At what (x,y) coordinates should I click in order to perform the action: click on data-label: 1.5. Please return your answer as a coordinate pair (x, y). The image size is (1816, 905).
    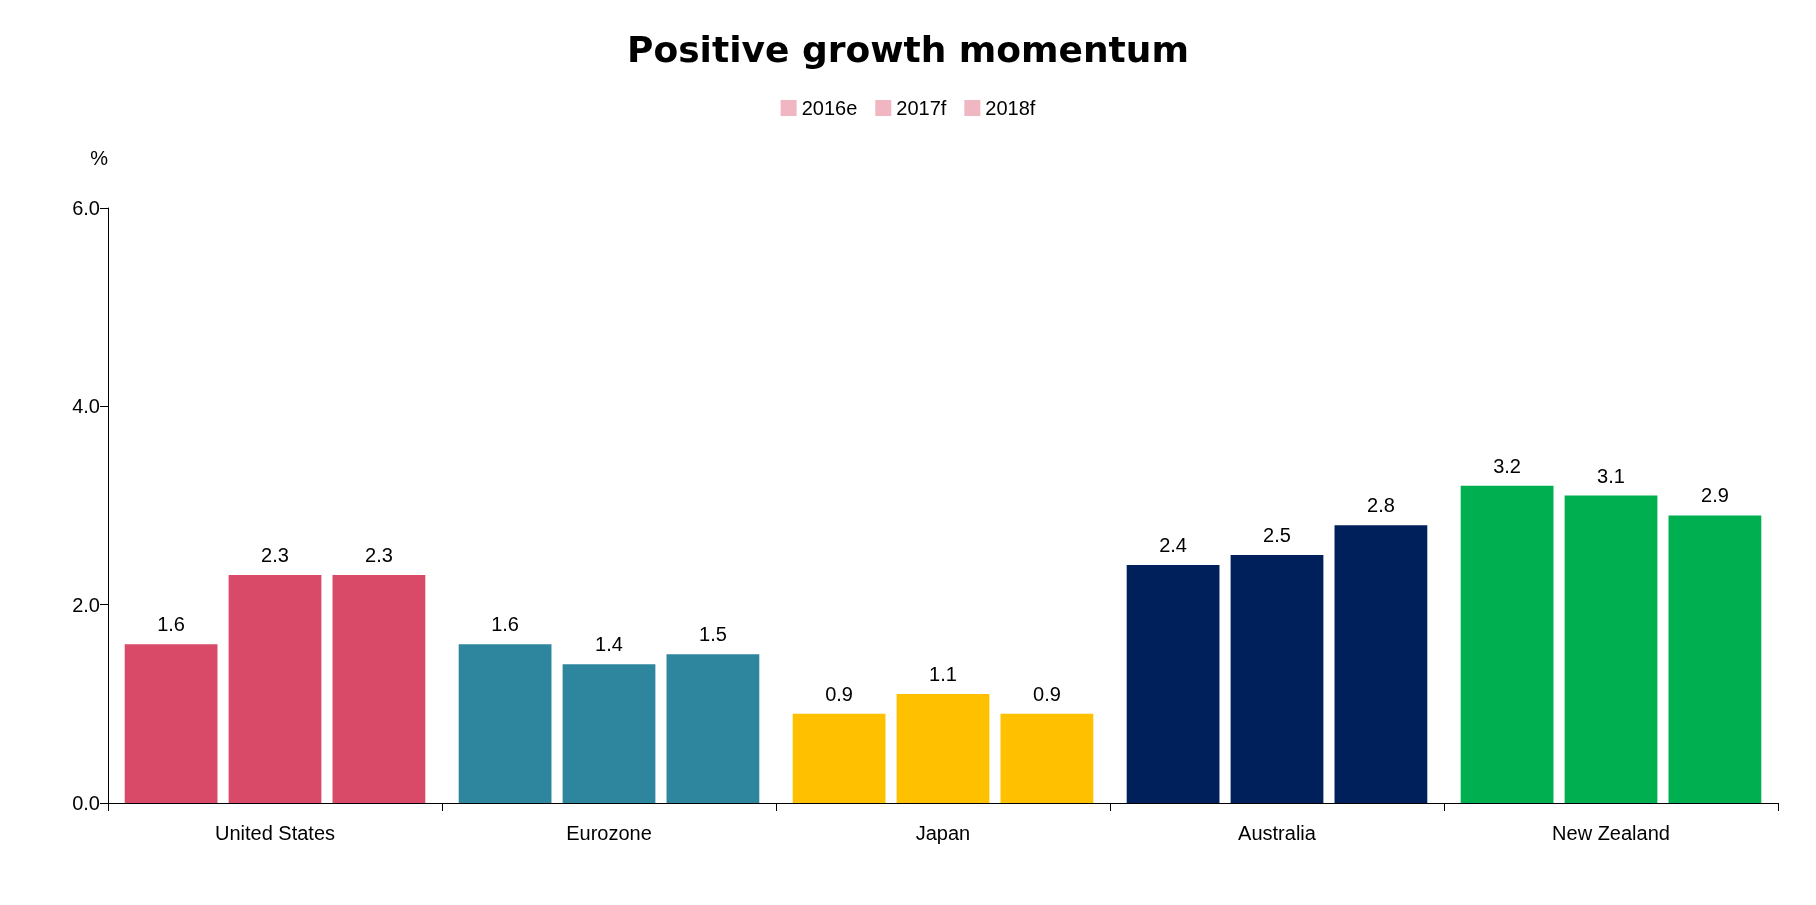
    Looking at the image, I should click on (713, 634).